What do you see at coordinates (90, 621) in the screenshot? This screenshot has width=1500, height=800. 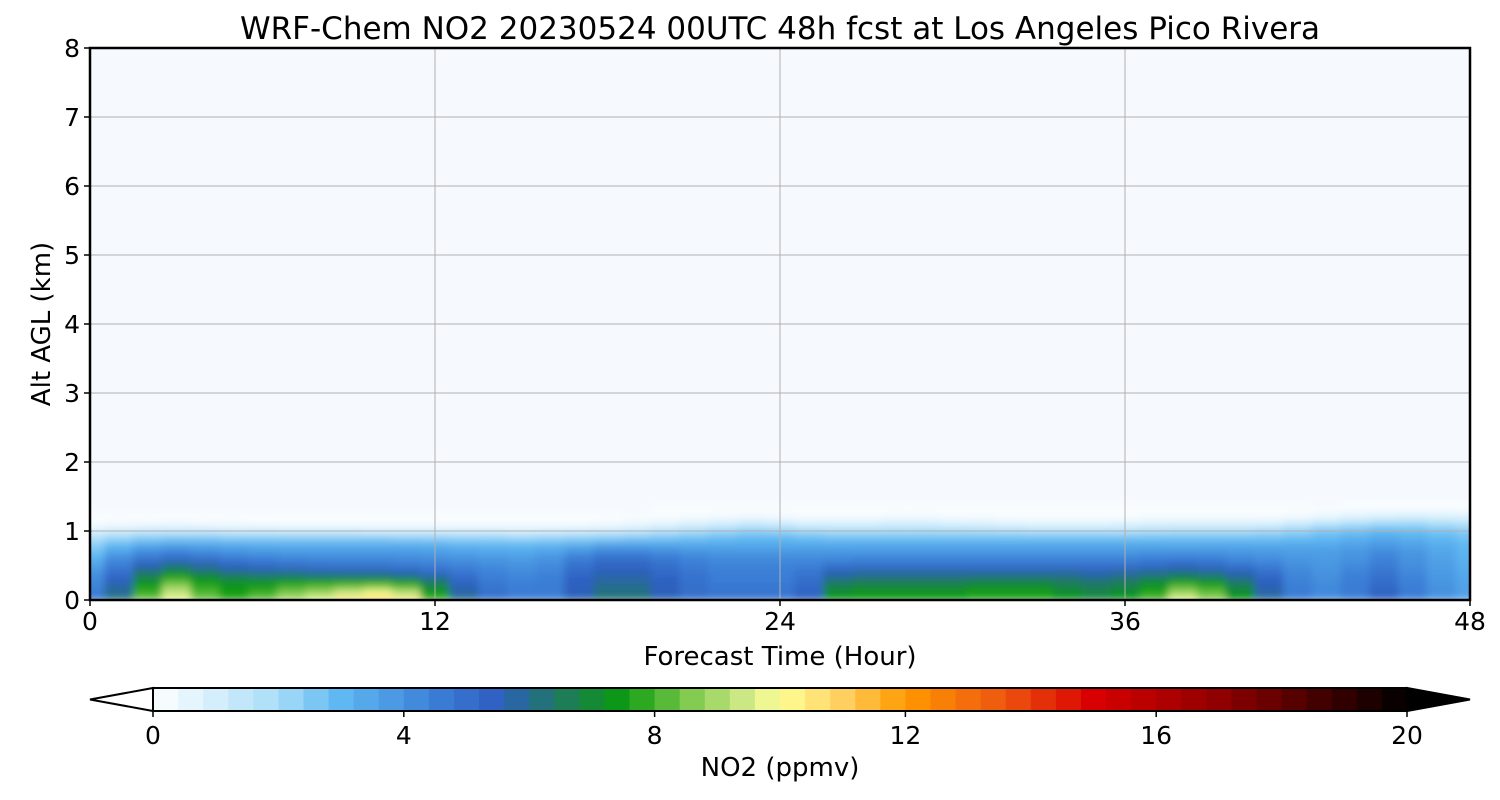 I see `x-tick-label: 0` at bounding box center [90, 621].